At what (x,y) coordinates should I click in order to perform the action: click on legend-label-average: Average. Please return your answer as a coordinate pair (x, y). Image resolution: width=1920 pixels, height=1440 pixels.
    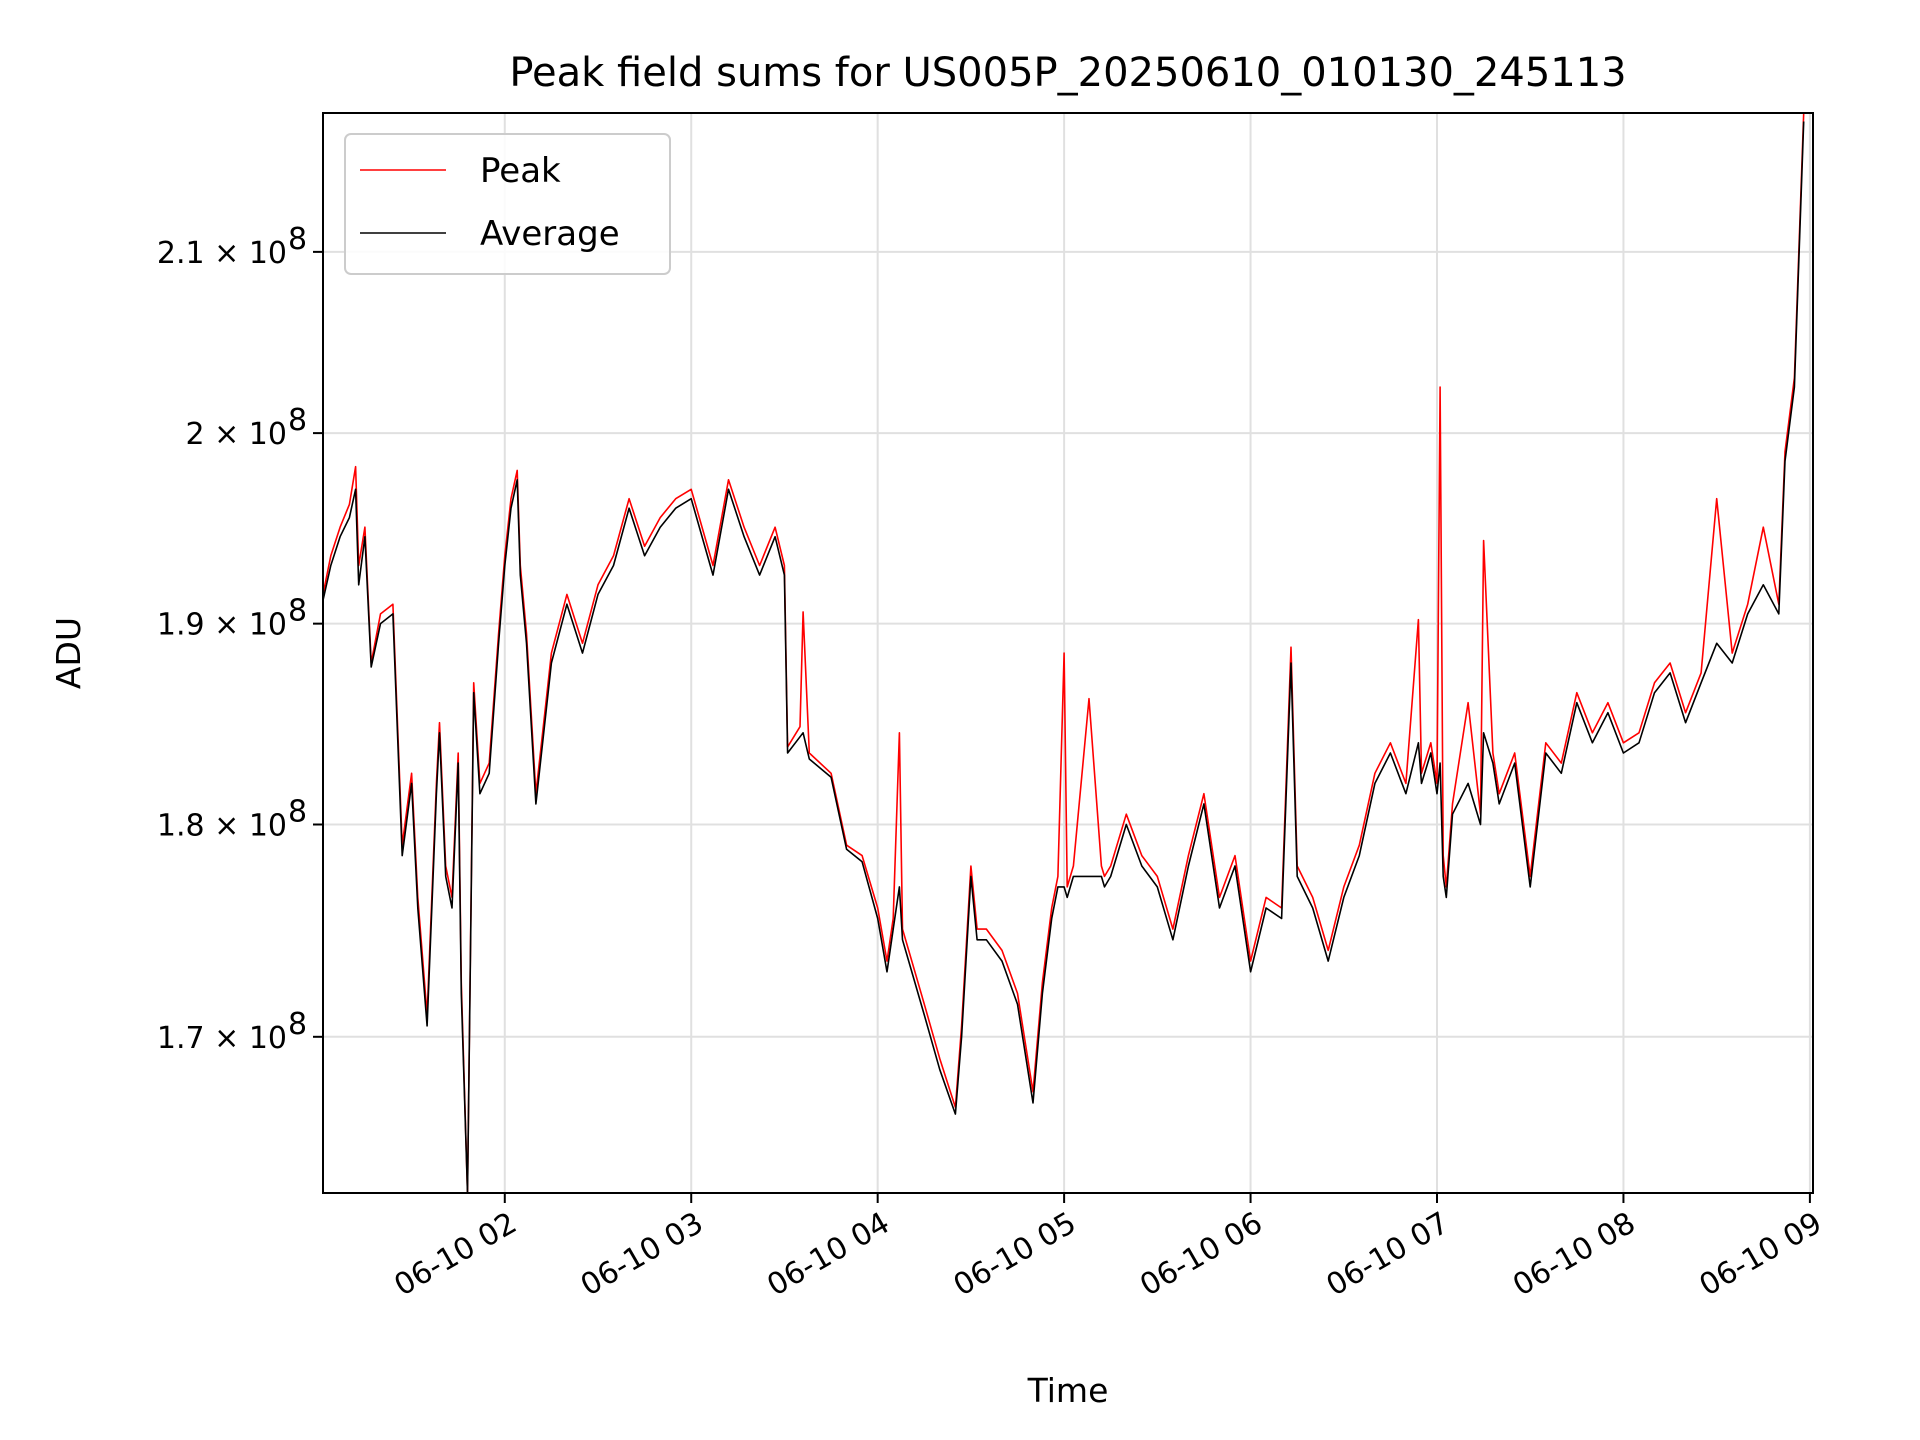
    Looking at the image, I should click on (550, 234).